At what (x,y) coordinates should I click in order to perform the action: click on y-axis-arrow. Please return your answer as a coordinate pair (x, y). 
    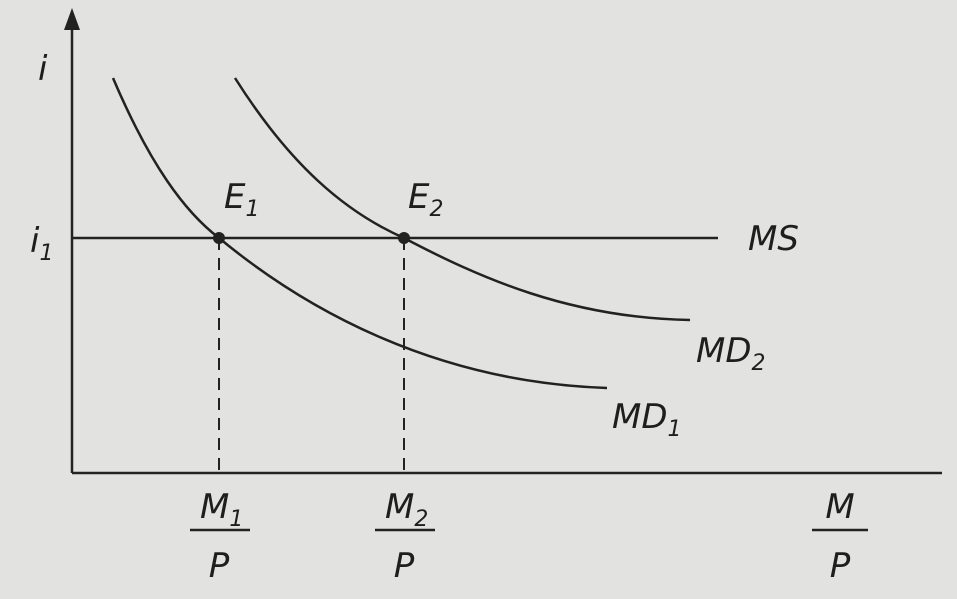
    Looking at the image, I should click on (72, 19).